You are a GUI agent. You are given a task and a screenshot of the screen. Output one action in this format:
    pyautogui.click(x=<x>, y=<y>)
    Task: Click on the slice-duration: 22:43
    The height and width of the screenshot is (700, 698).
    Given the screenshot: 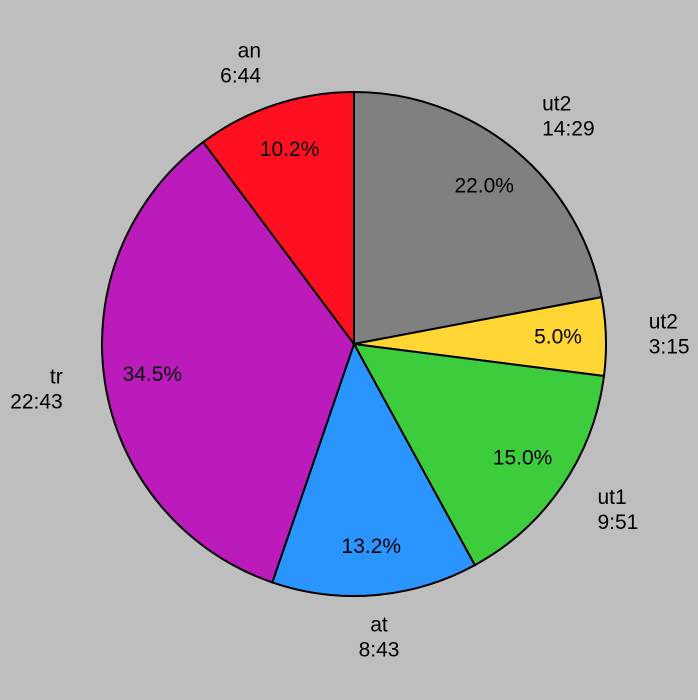 What is the action you would take?
    pyautogui.click(x=36, y=401)
    